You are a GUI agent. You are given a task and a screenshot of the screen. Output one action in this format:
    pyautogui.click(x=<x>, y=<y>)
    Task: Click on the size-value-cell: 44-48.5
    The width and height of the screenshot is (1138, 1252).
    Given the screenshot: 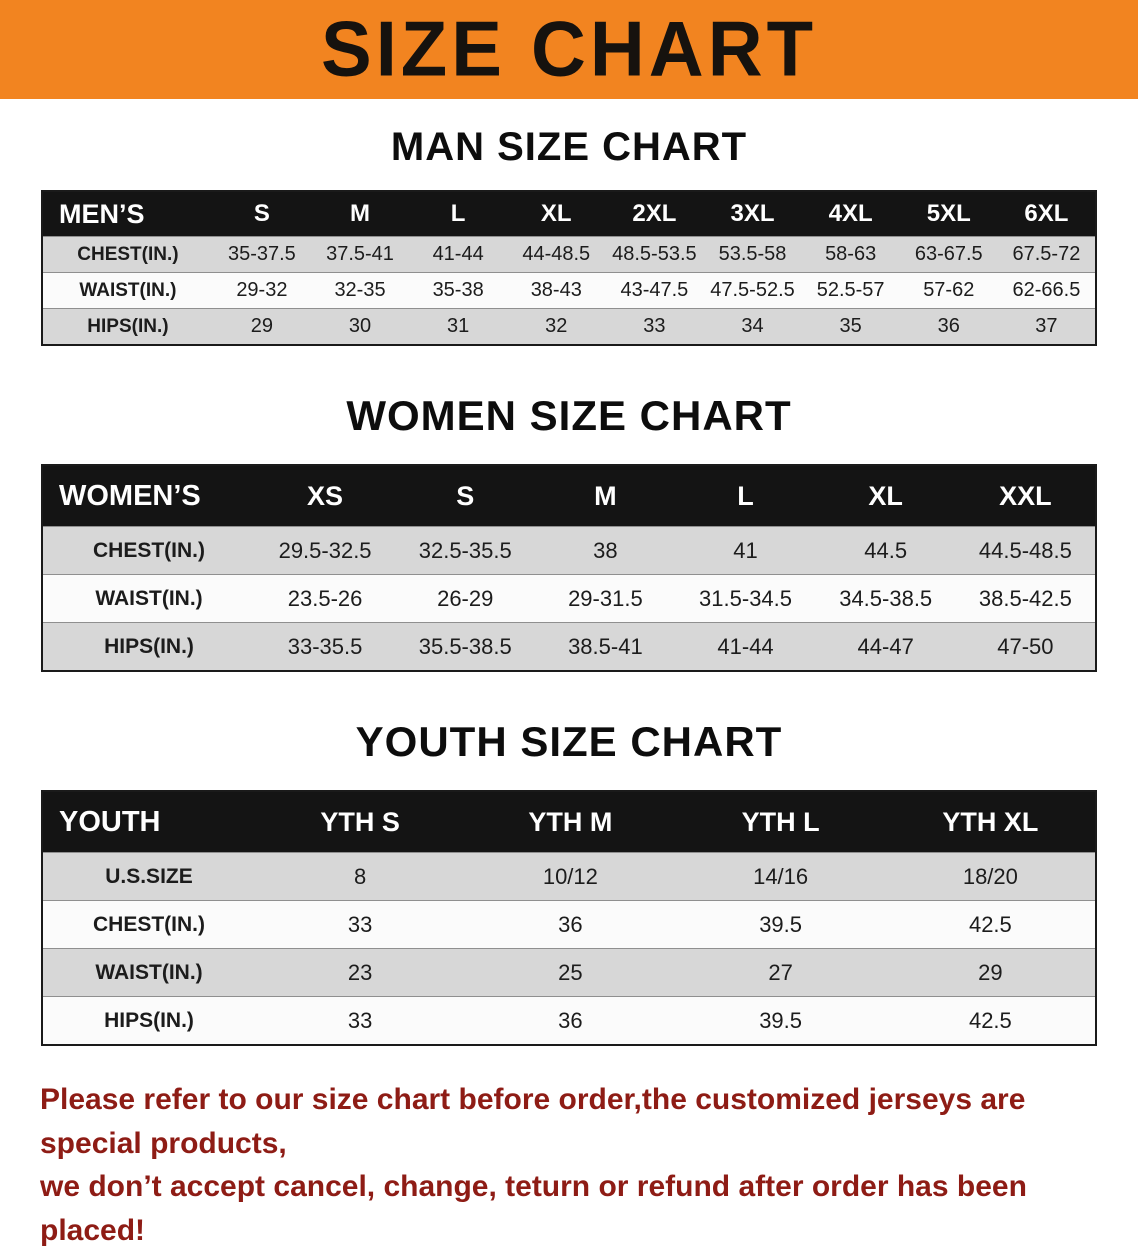 What is the action you would take?
    pyautogui.click(x=556, y=254)
    